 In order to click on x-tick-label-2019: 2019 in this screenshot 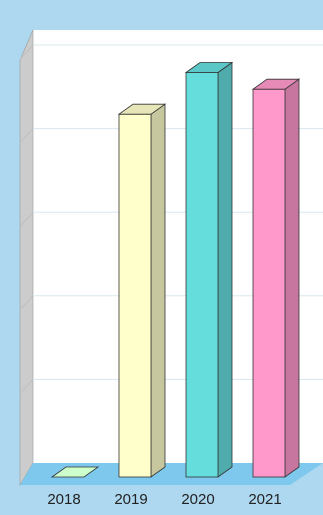, I will do `click(130, 499)`.